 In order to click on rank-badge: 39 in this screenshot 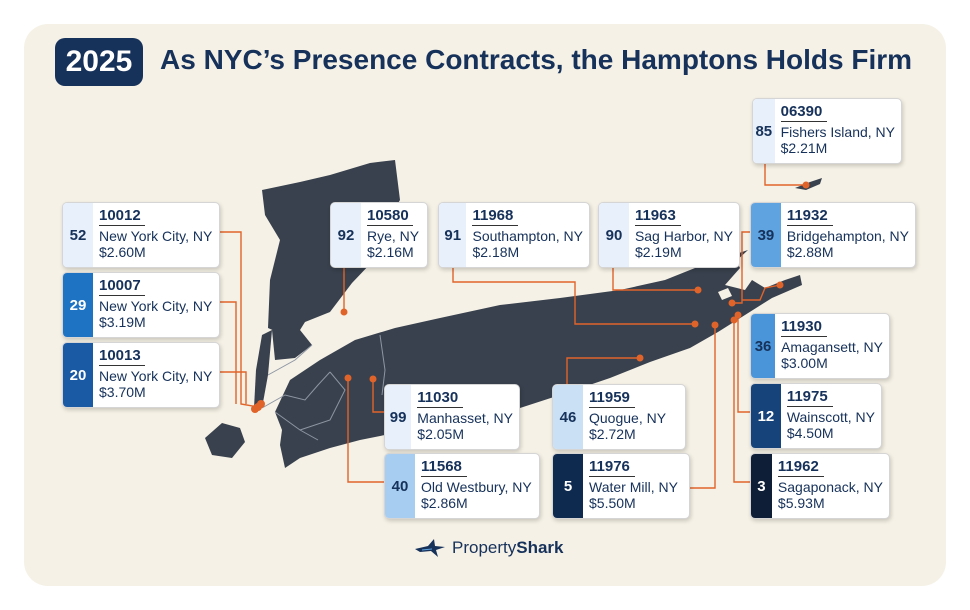, I will do `click(766, 235)`.